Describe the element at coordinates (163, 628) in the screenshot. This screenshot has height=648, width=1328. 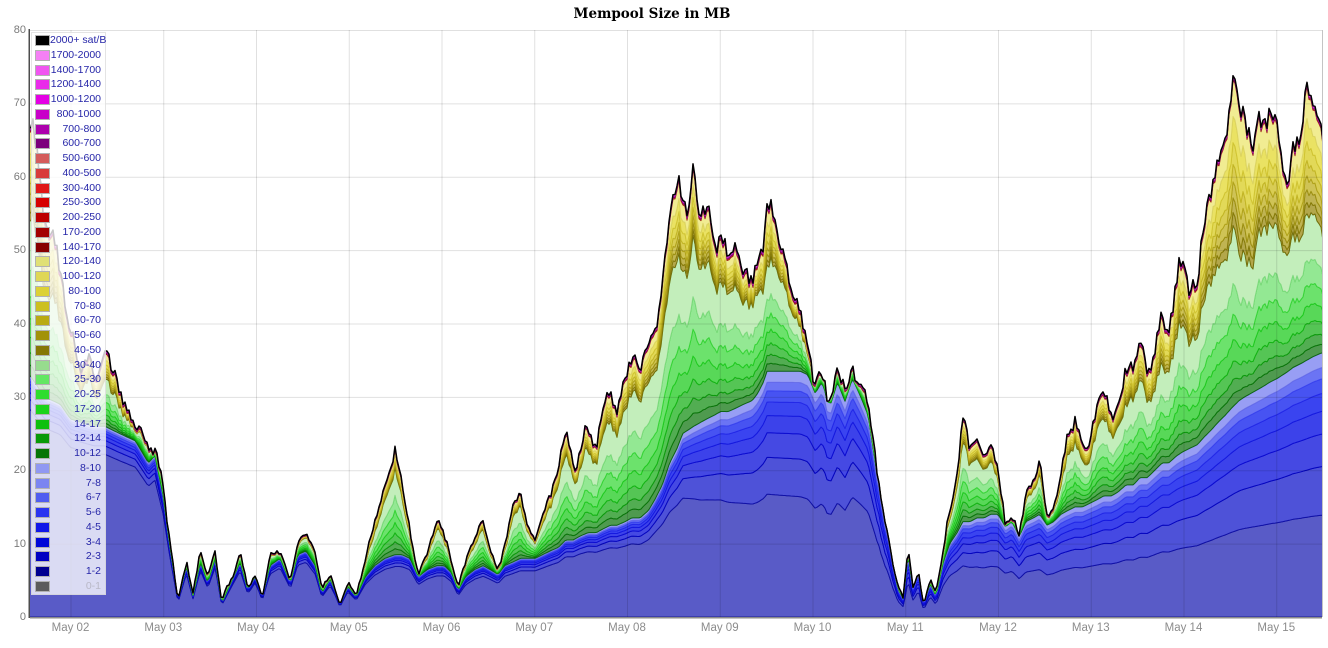
I see `x-tick-label: May 03` at that location.